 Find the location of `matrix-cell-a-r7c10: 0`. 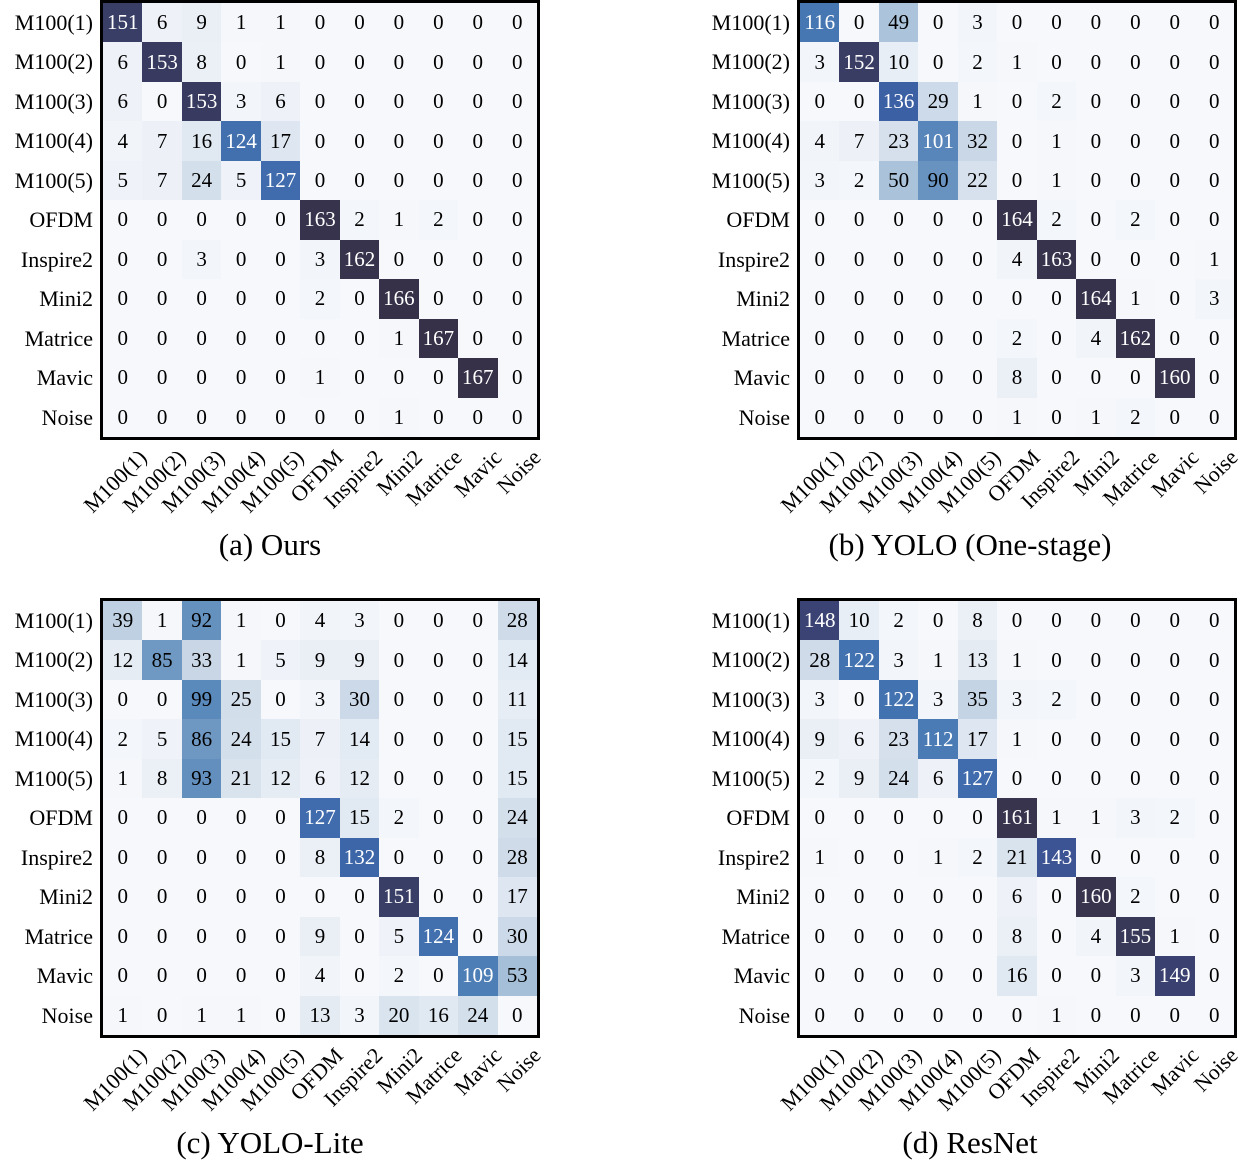

matrix-cell-a-r7c10: 0 is located at coordinates (478, 259).